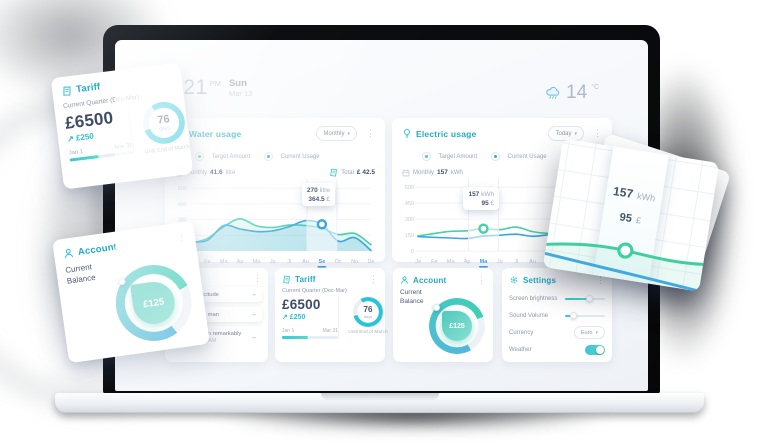 The image size is (759, 448). Describe the element at coordinates (624, 267) in the screenshot. I see `chart-lines` at that location.